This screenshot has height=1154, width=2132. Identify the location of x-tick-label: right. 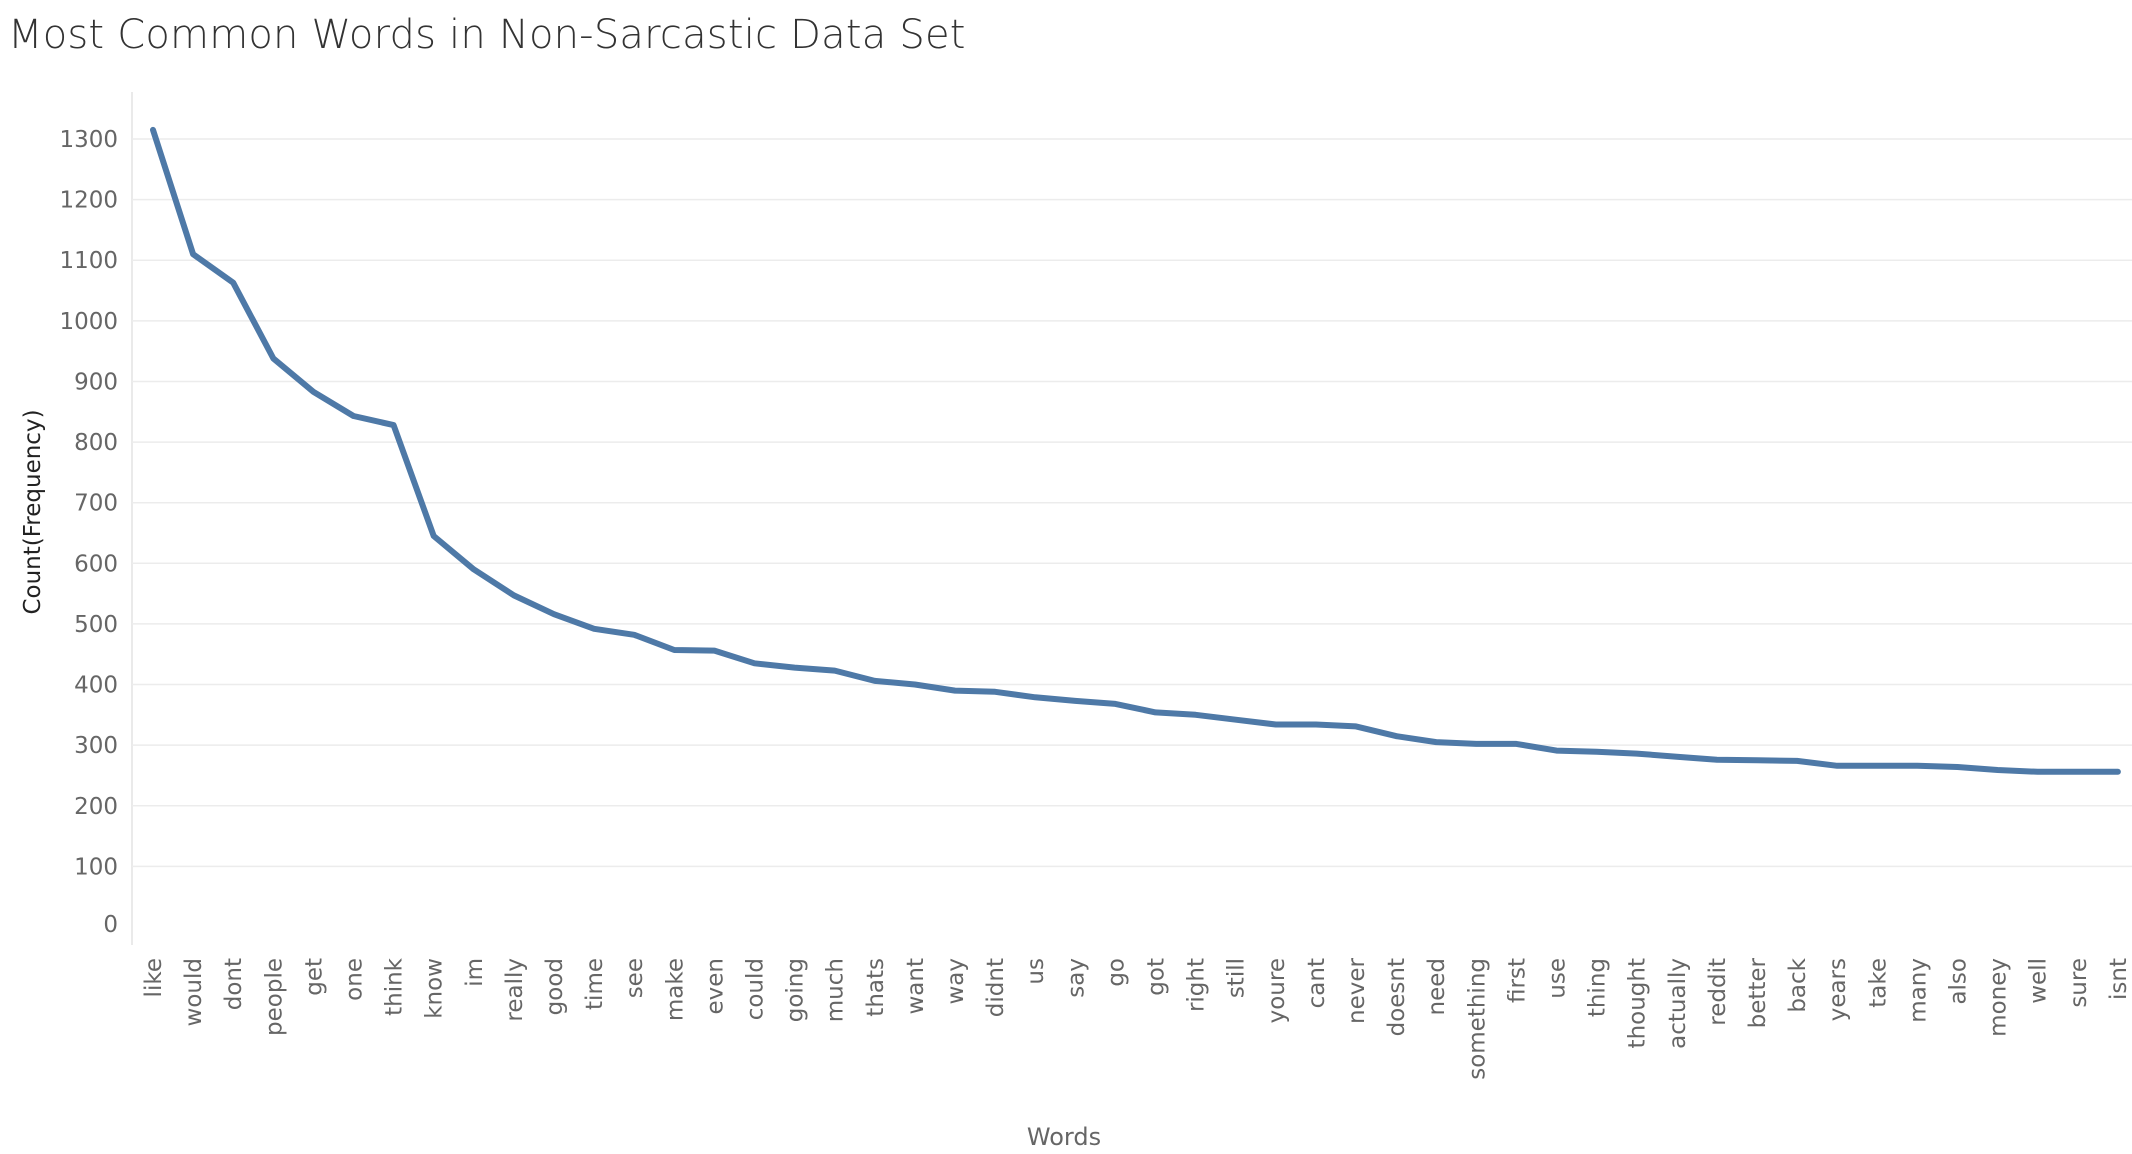
(1197, 985).